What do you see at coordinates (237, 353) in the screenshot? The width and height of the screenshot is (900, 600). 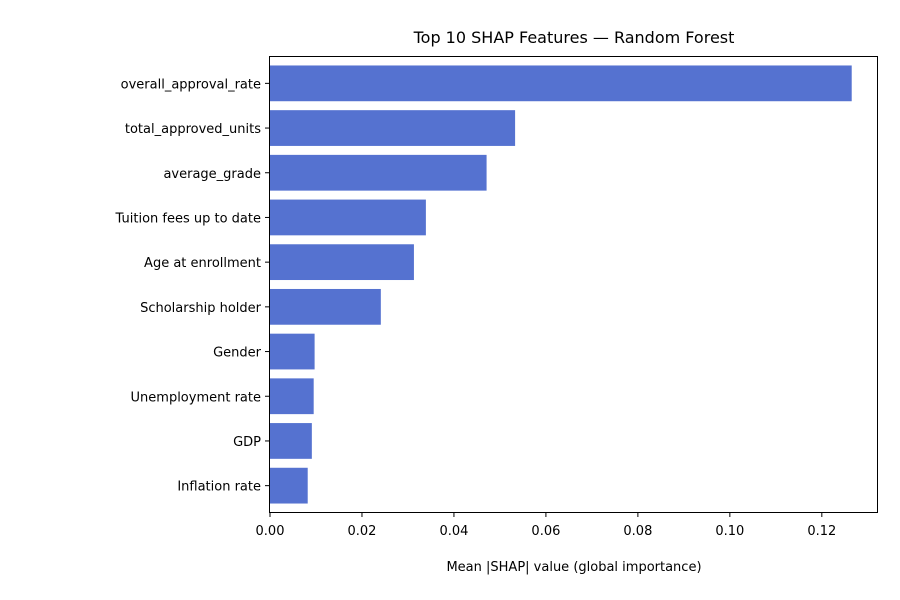 I see `y-tick-label: Gender` at bounding box center [237, 353].